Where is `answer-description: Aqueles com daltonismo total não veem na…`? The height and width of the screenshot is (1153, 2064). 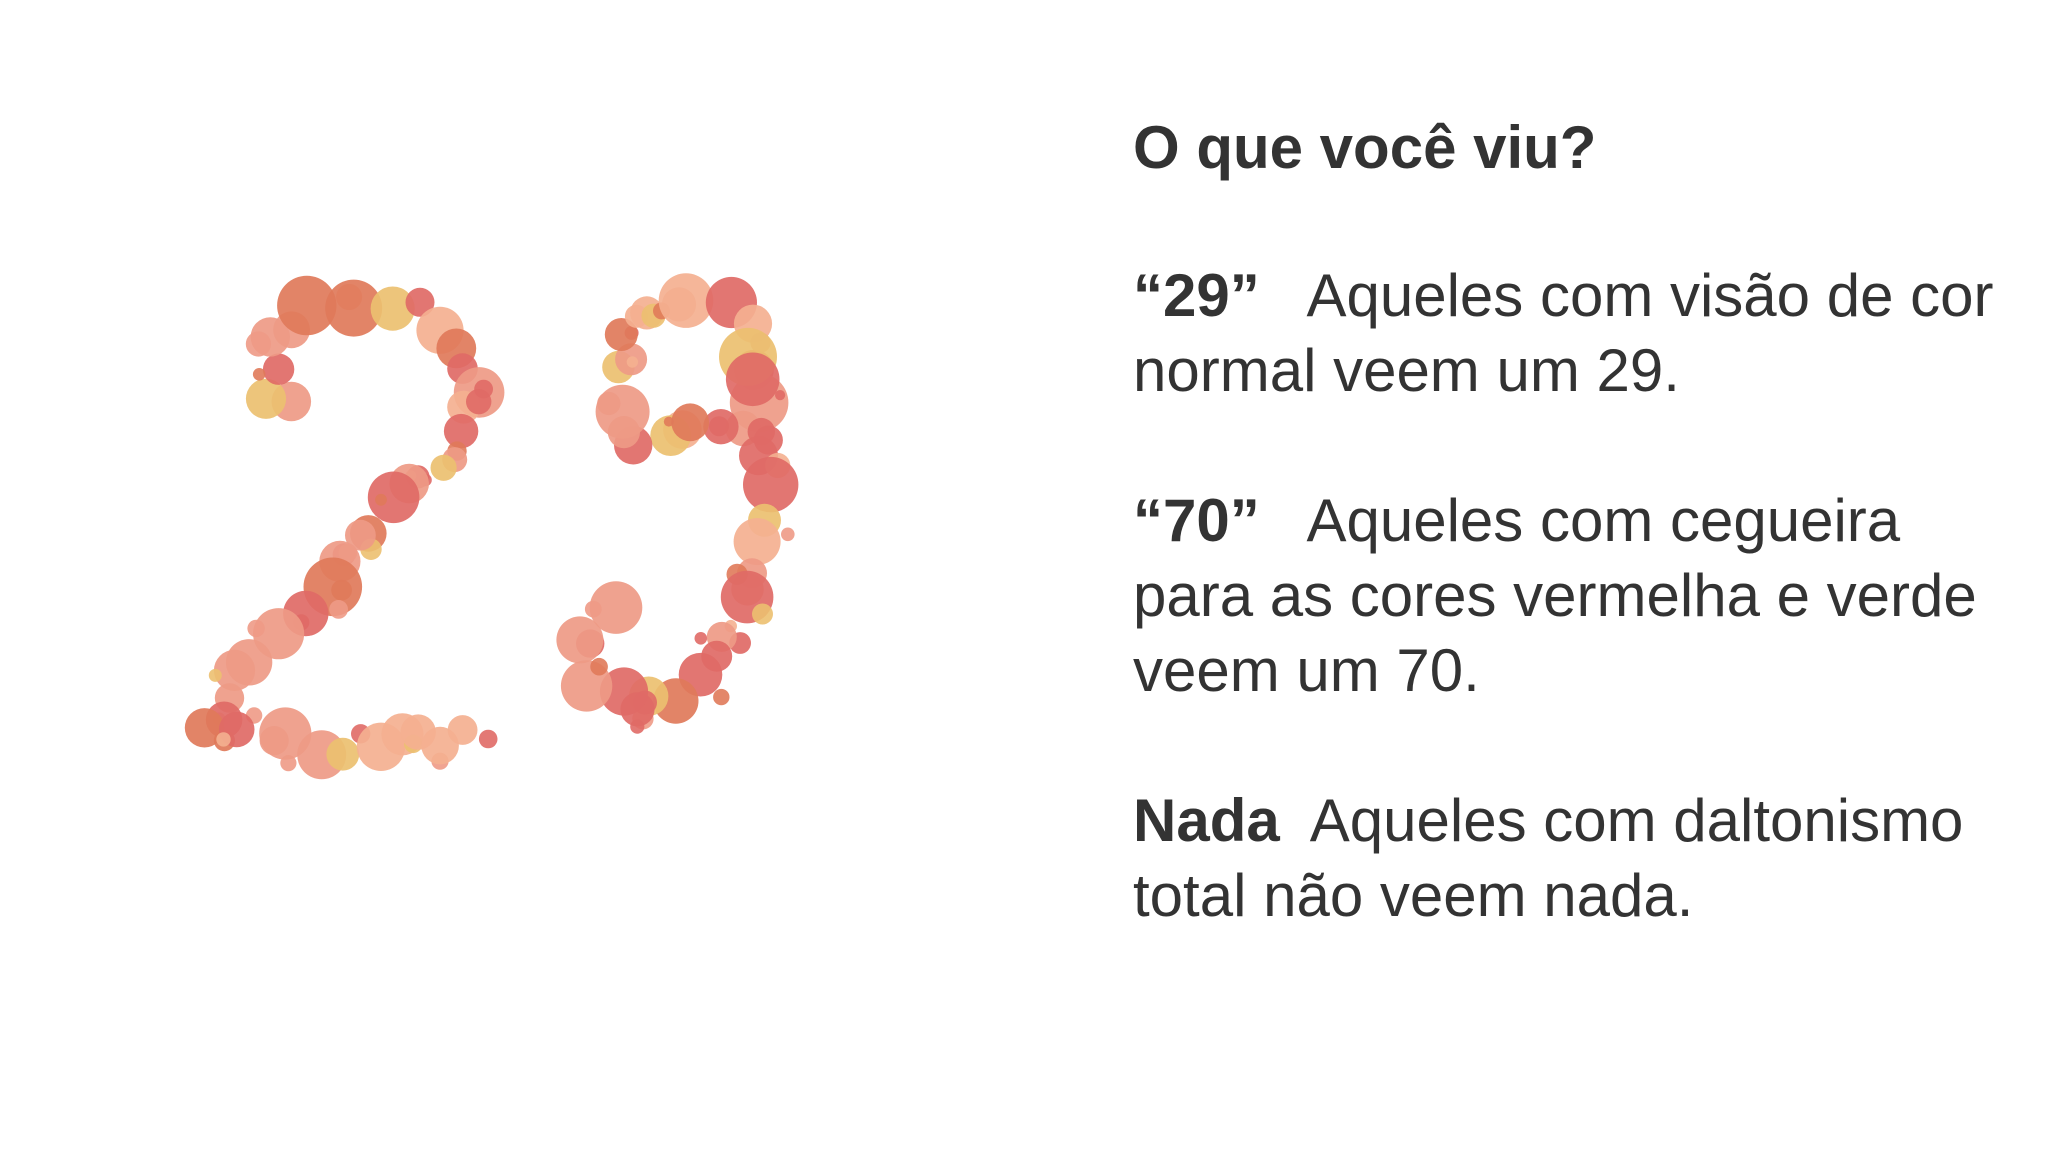 answer-description: Aqueles com daltonismo total não veem na… is located at coordinates (1548, 858).